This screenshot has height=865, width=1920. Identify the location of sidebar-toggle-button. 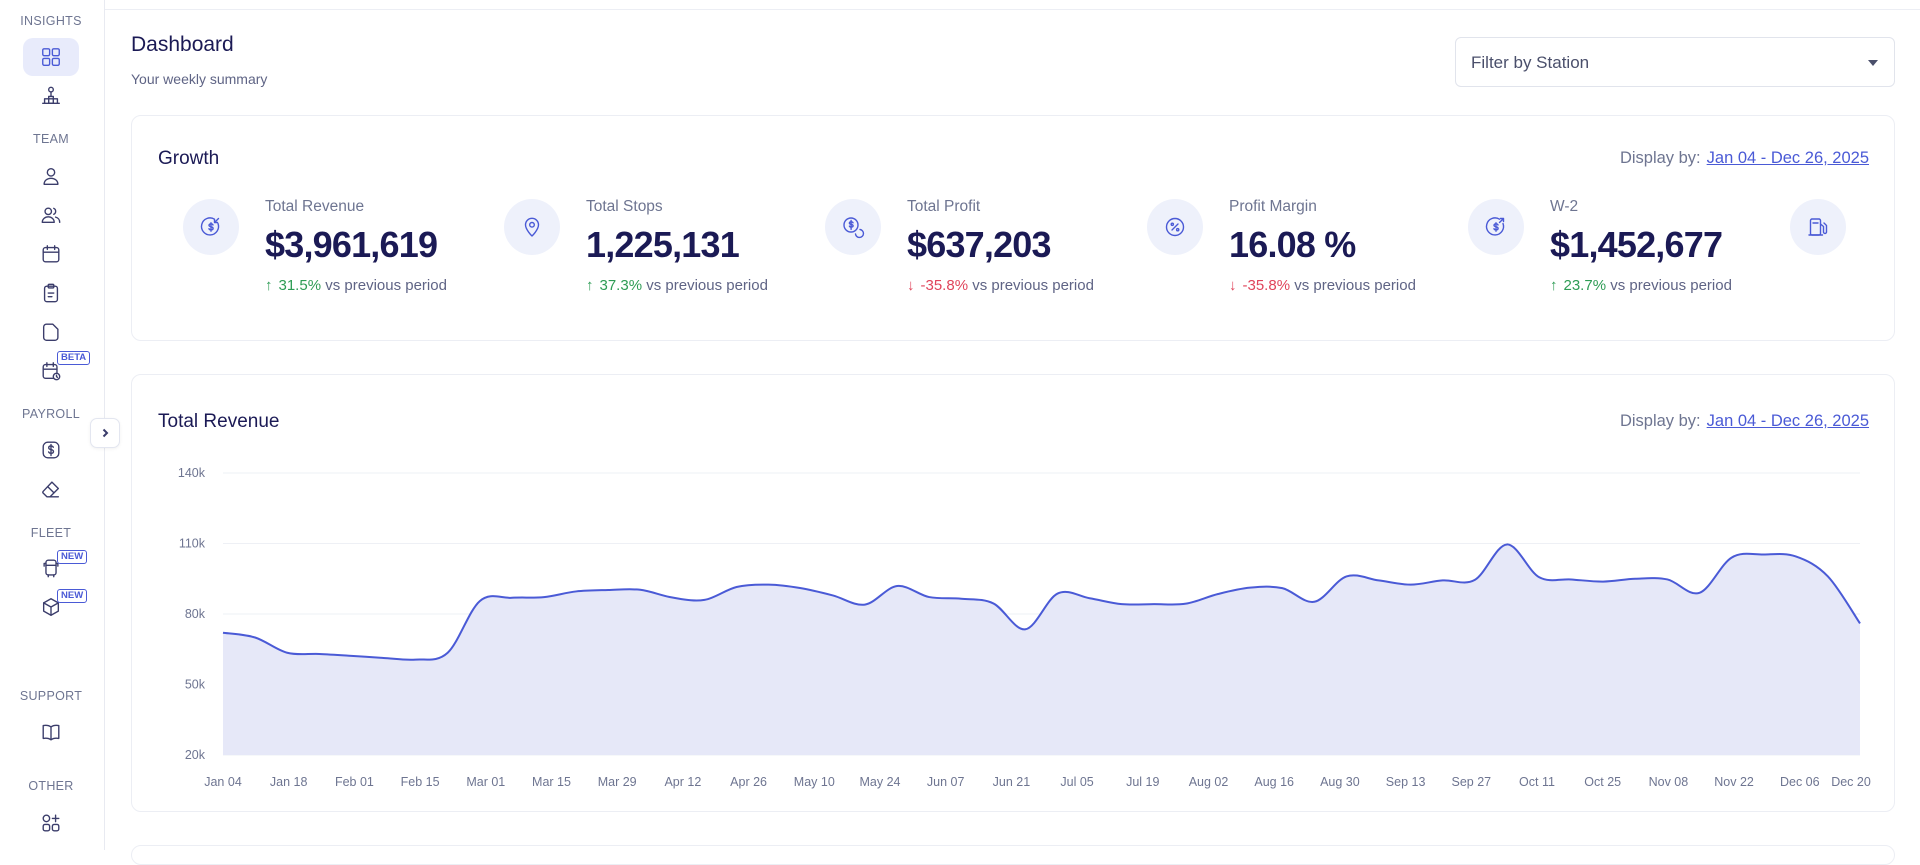
(105, 433).